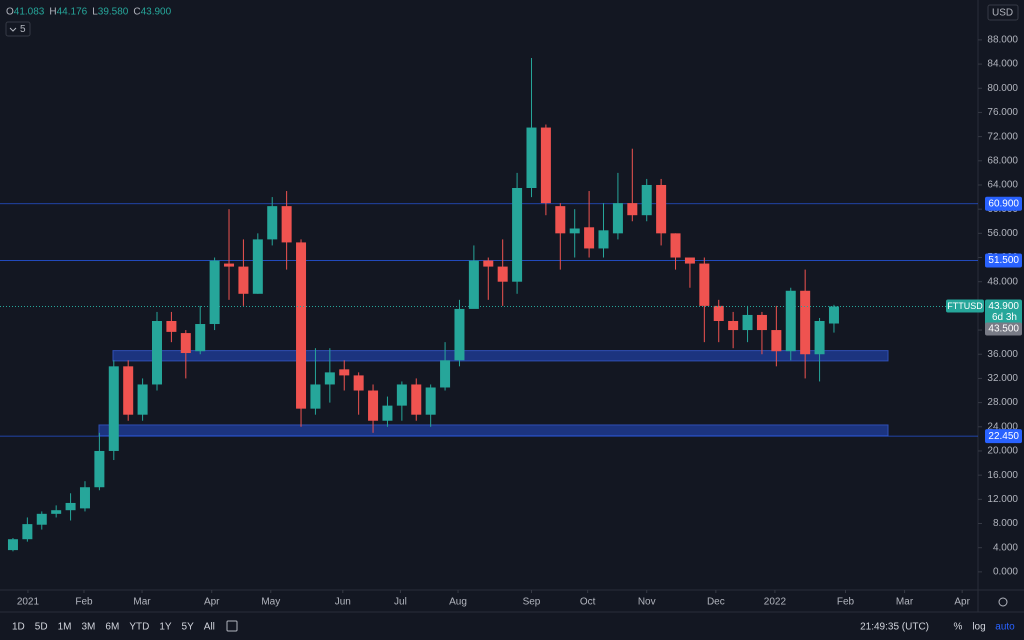 This screenshot has height=640, width=1024. Describe the element at coordinates (52, 12) in the screenshot. I see `ohlc-key: H` at that location.